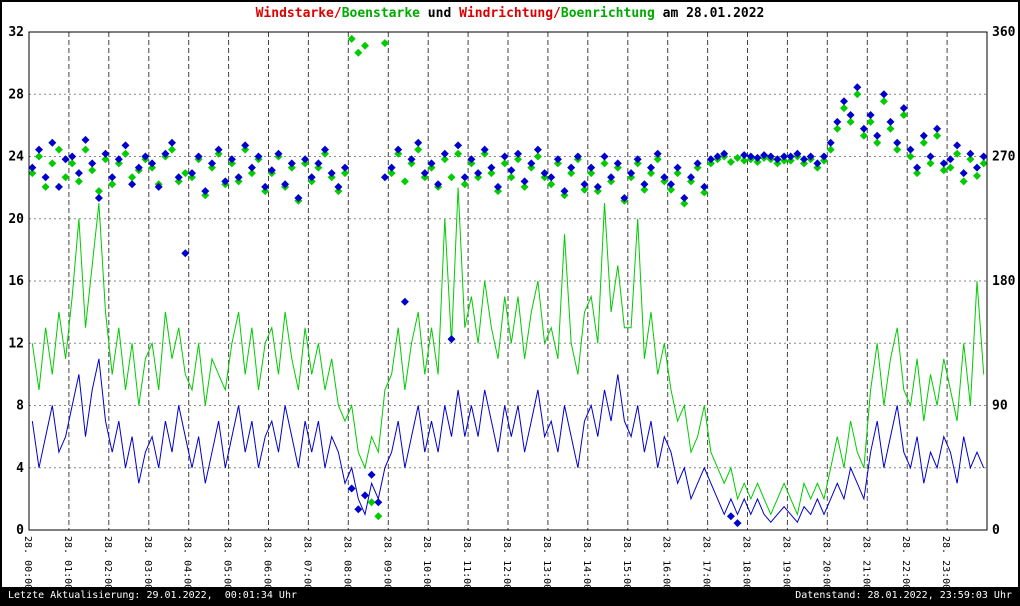 The image size is (1020, 606). Describe the element at coordinates (298, 13) in the screenshot. I see `title-segment: Windstarke/` at that location.